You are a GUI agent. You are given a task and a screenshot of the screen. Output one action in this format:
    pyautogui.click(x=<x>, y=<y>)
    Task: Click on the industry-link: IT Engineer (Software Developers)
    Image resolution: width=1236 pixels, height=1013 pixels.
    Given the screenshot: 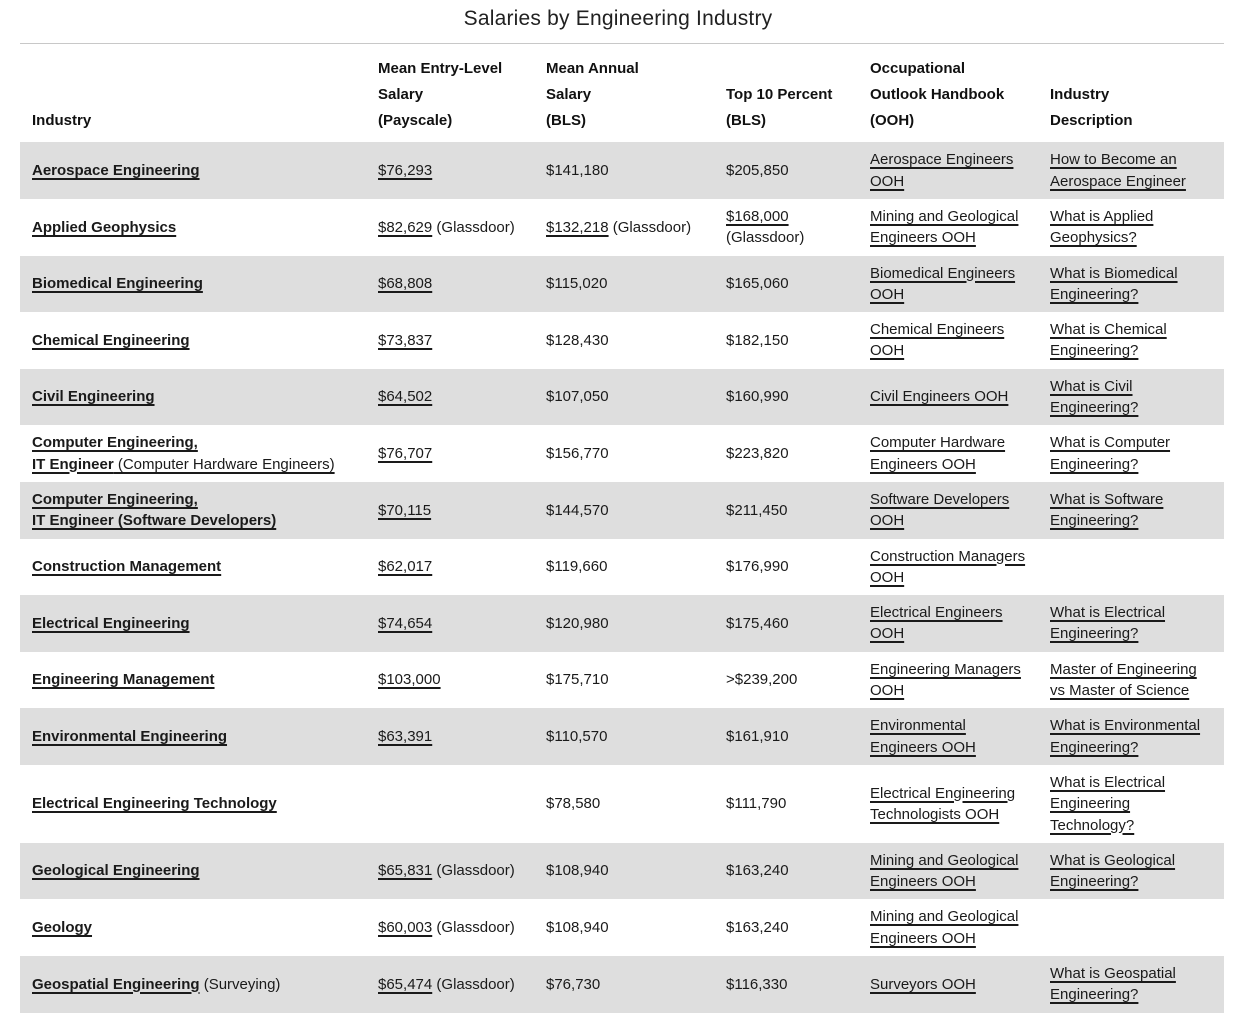 What is the action you would take?
    pyautogui.click(x=154, y=521)
    